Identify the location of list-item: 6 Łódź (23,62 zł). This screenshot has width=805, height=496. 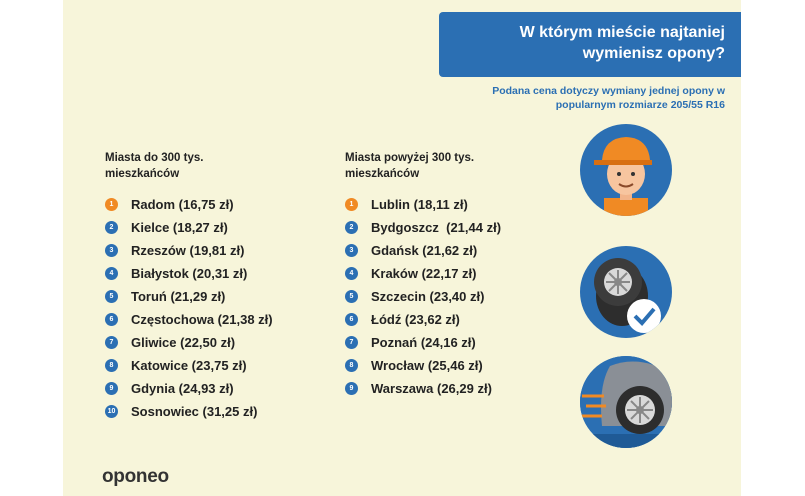
(423, 319).